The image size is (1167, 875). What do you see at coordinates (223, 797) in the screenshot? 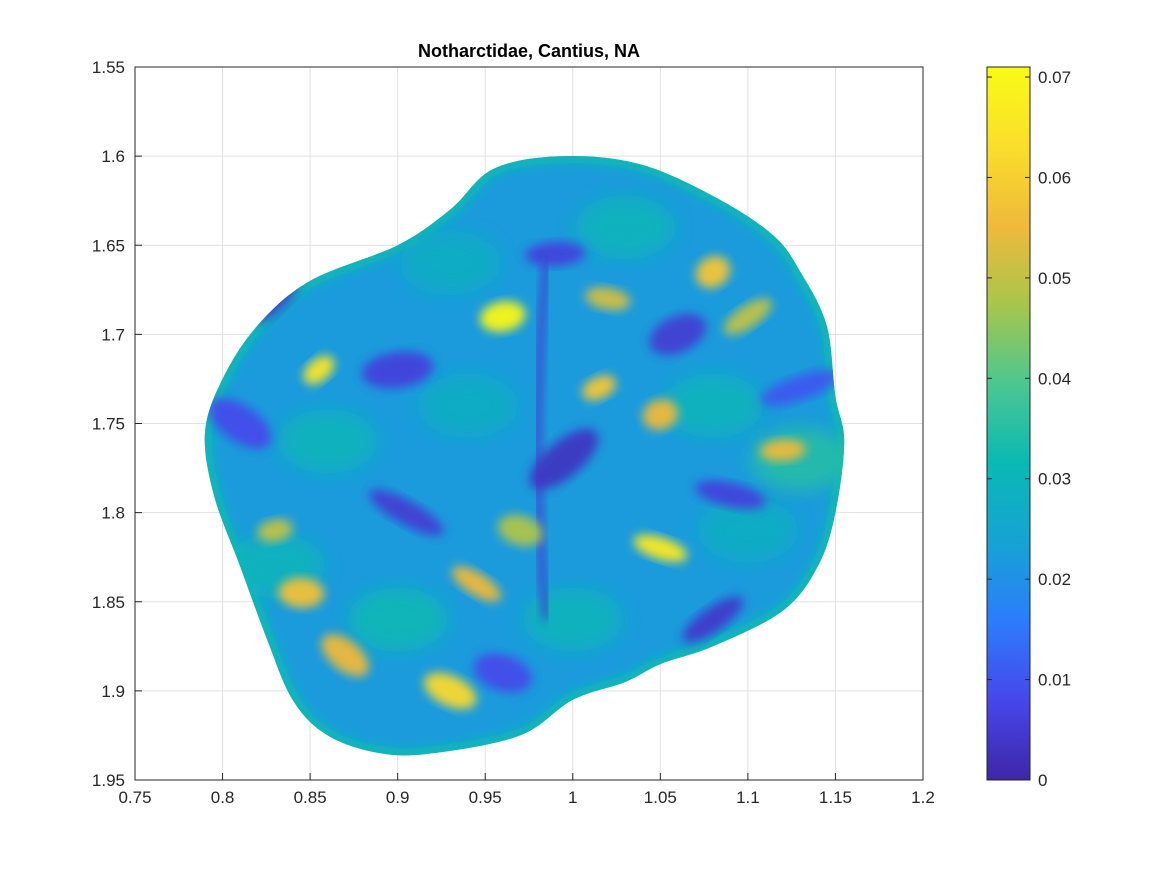
I see `x-tick-label: 0.8` at bounding box center [223, 797].